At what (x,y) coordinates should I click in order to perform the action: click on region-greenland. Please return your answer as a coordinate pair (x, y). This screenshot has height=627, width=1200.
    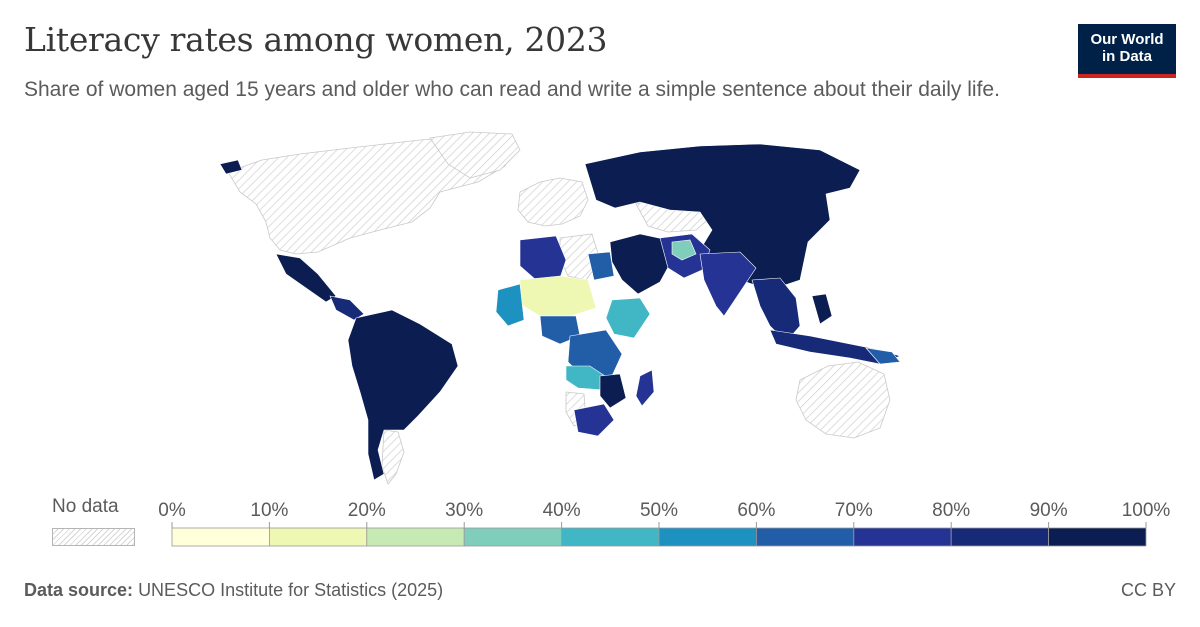
    Looking at the image, I should click on (475, 155).